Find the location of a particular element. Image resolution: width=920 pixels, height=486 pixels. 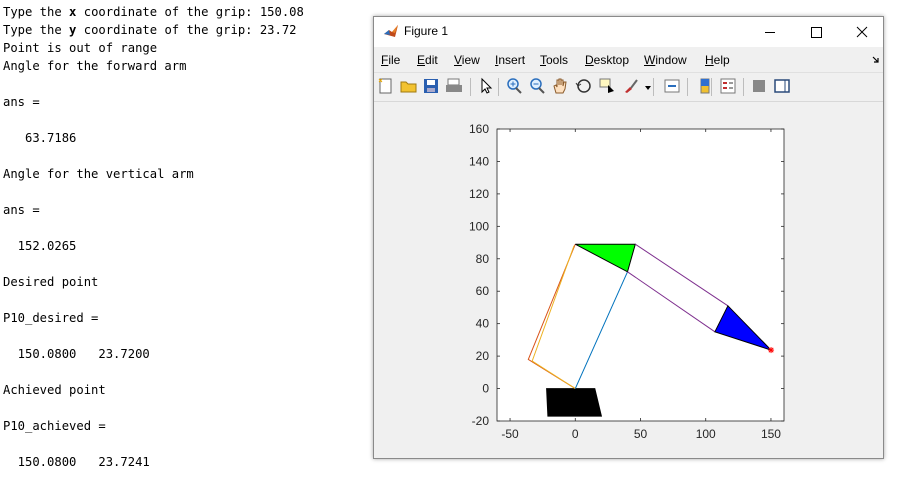

colorbar-icon is located at coordinates (705, 86).